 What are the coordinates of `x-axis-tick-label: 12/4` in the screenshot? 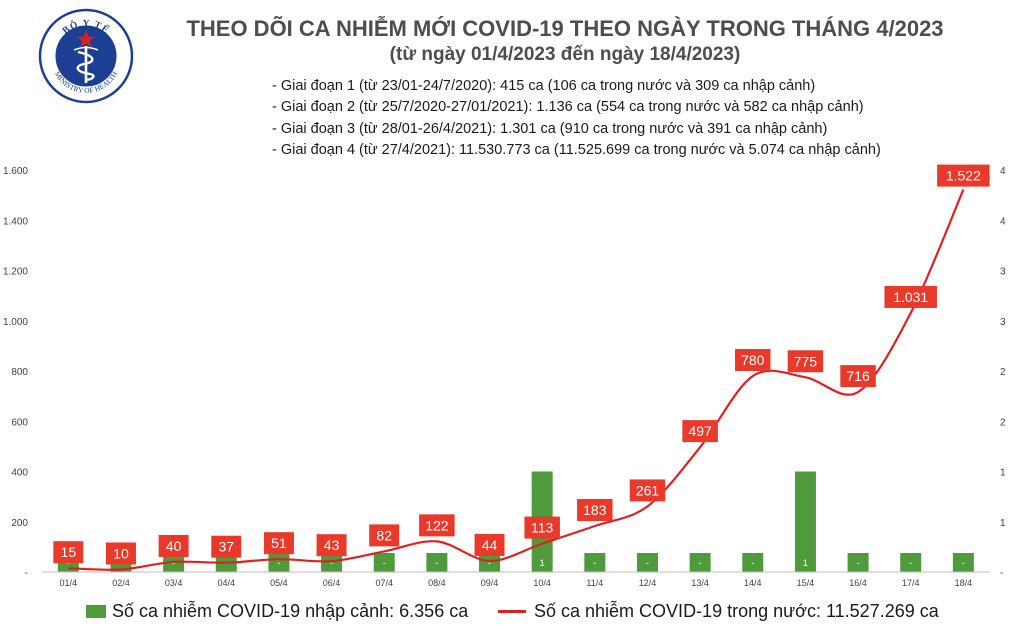 It's located at (648, 583).